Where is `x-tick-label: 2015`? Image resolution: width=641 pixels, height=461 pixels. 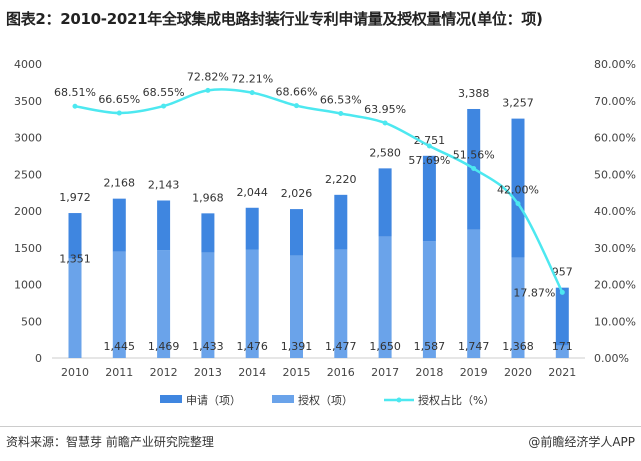 x-tick-label: 2015 is located at coordinates (297, 372).